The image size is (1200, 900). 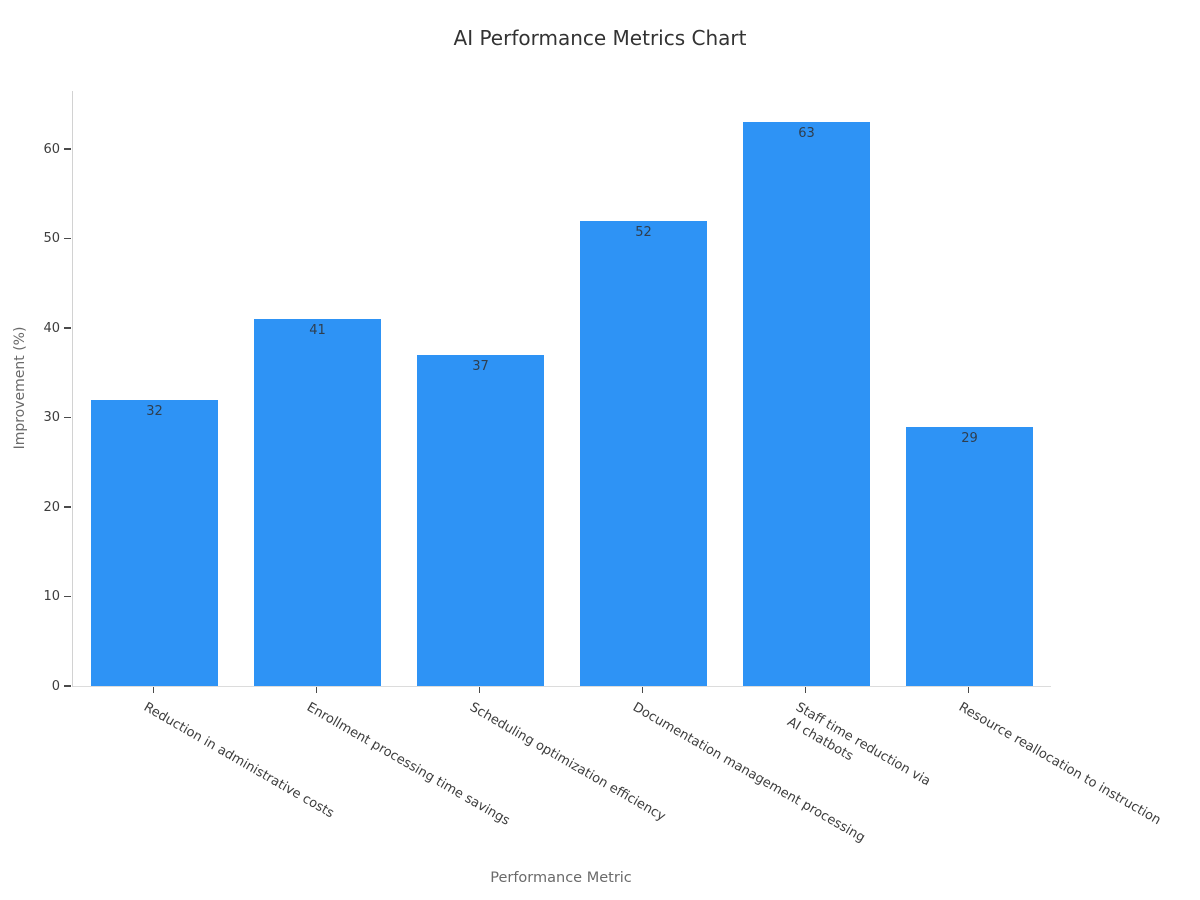 I want to click on bar-value-label: 41, so click(x=317, y=330).